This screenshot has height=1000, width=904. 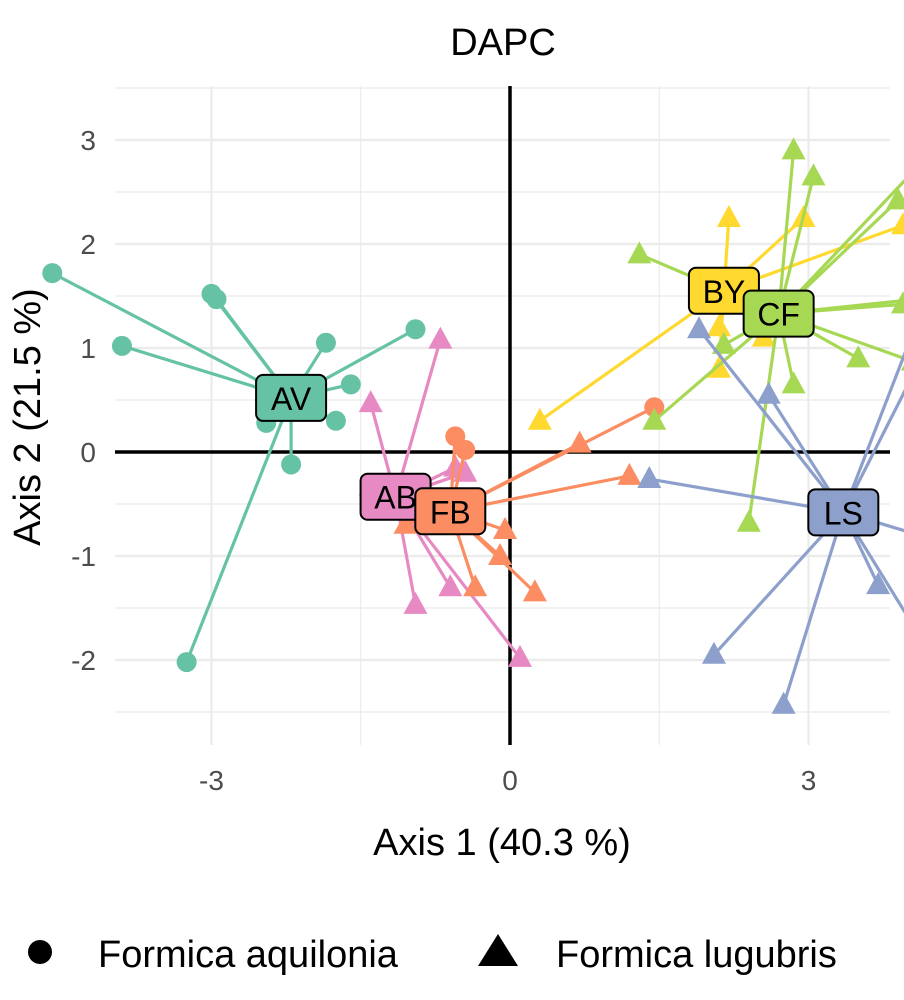 What do you see at coordinates (211, 780) in the screenshot?
I see `x-tick-label: -3` at bounding box center [211, 780].